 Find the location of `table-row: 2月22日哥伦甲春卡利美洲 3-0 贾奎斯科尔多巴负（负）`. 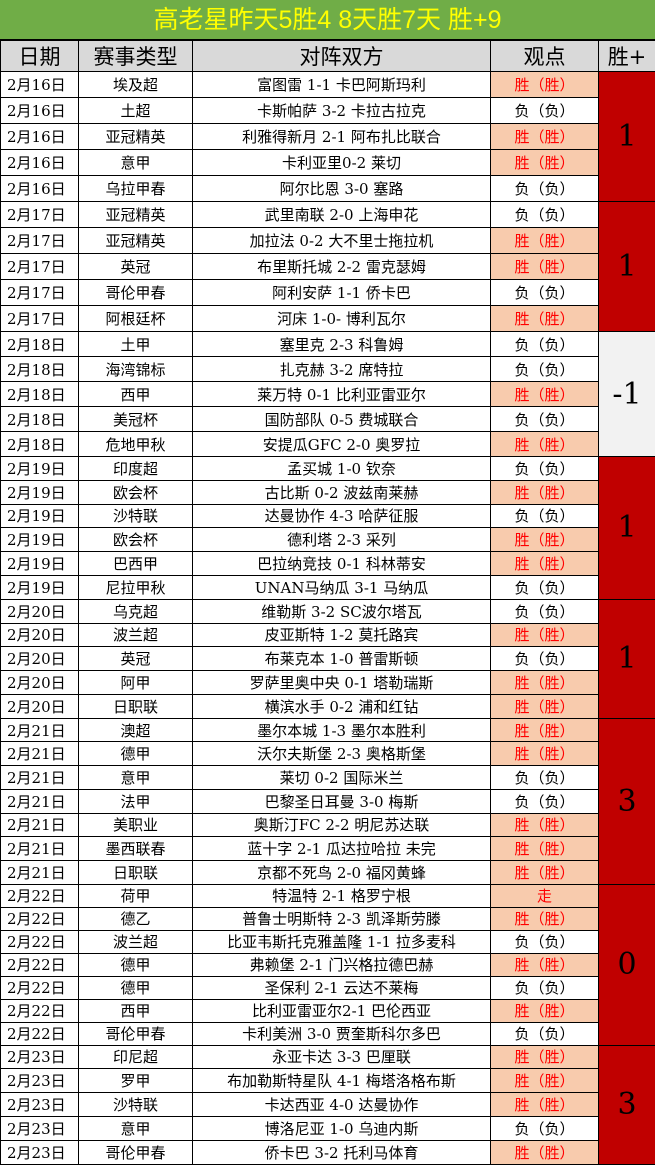

table-row: 2月22日哥伦甲春卡利美洲 3-0 贾奎斯科尔多巴负（负） is located at coordinates (328, 1033).